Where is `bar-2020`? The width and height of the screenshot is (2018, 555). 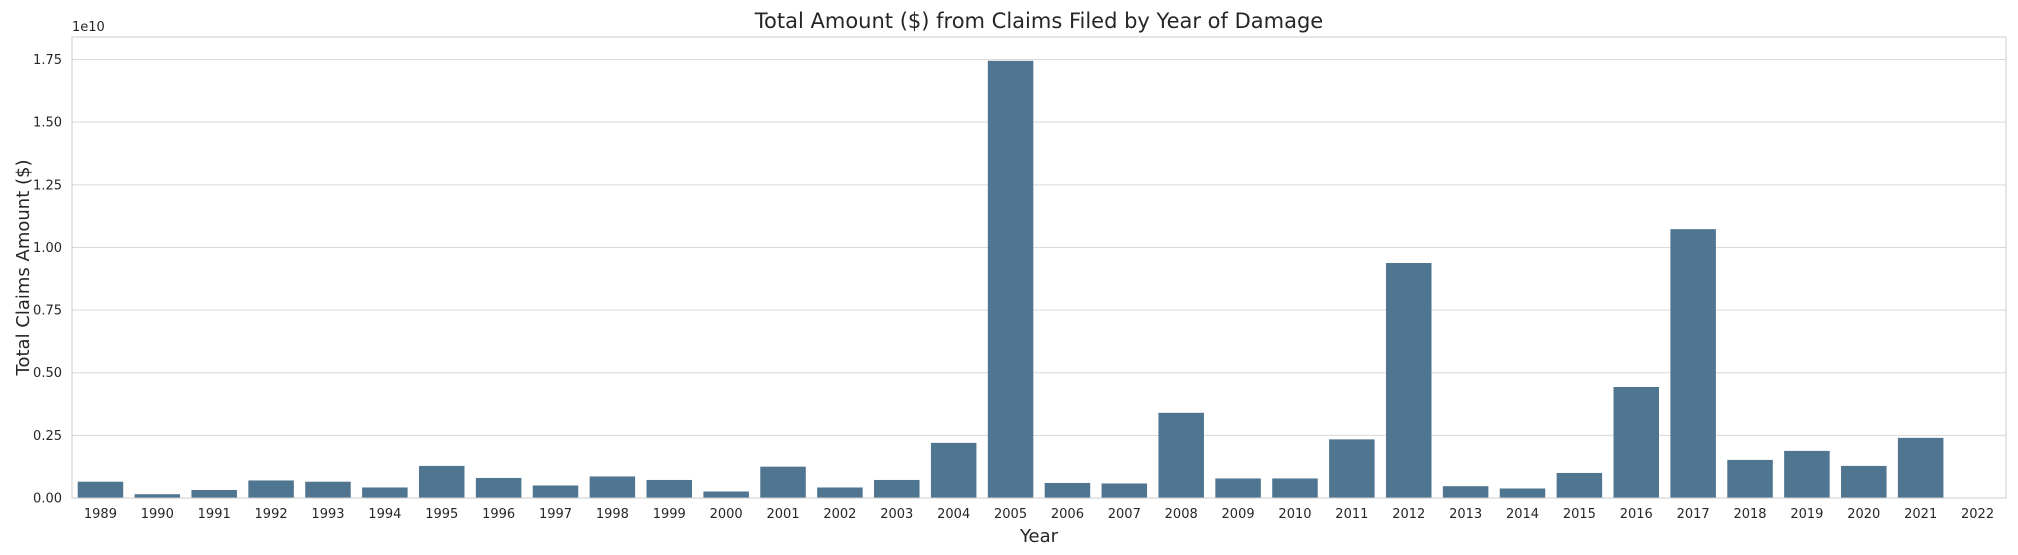
bar-2020 is located at coordinates (1864, 481).